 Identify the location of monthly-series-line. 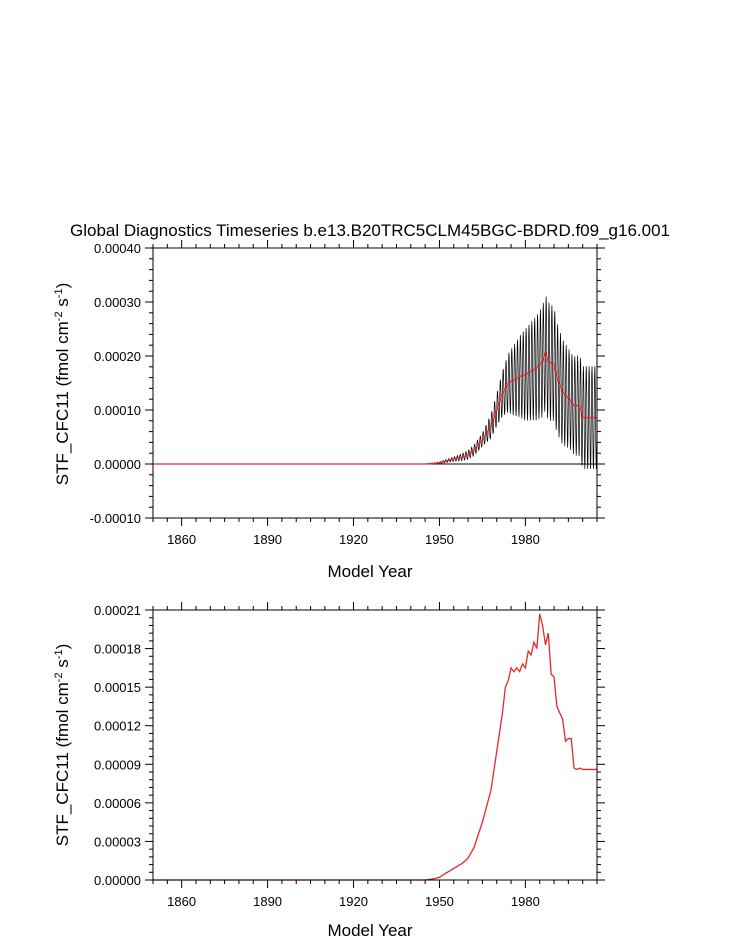
(375, 382).